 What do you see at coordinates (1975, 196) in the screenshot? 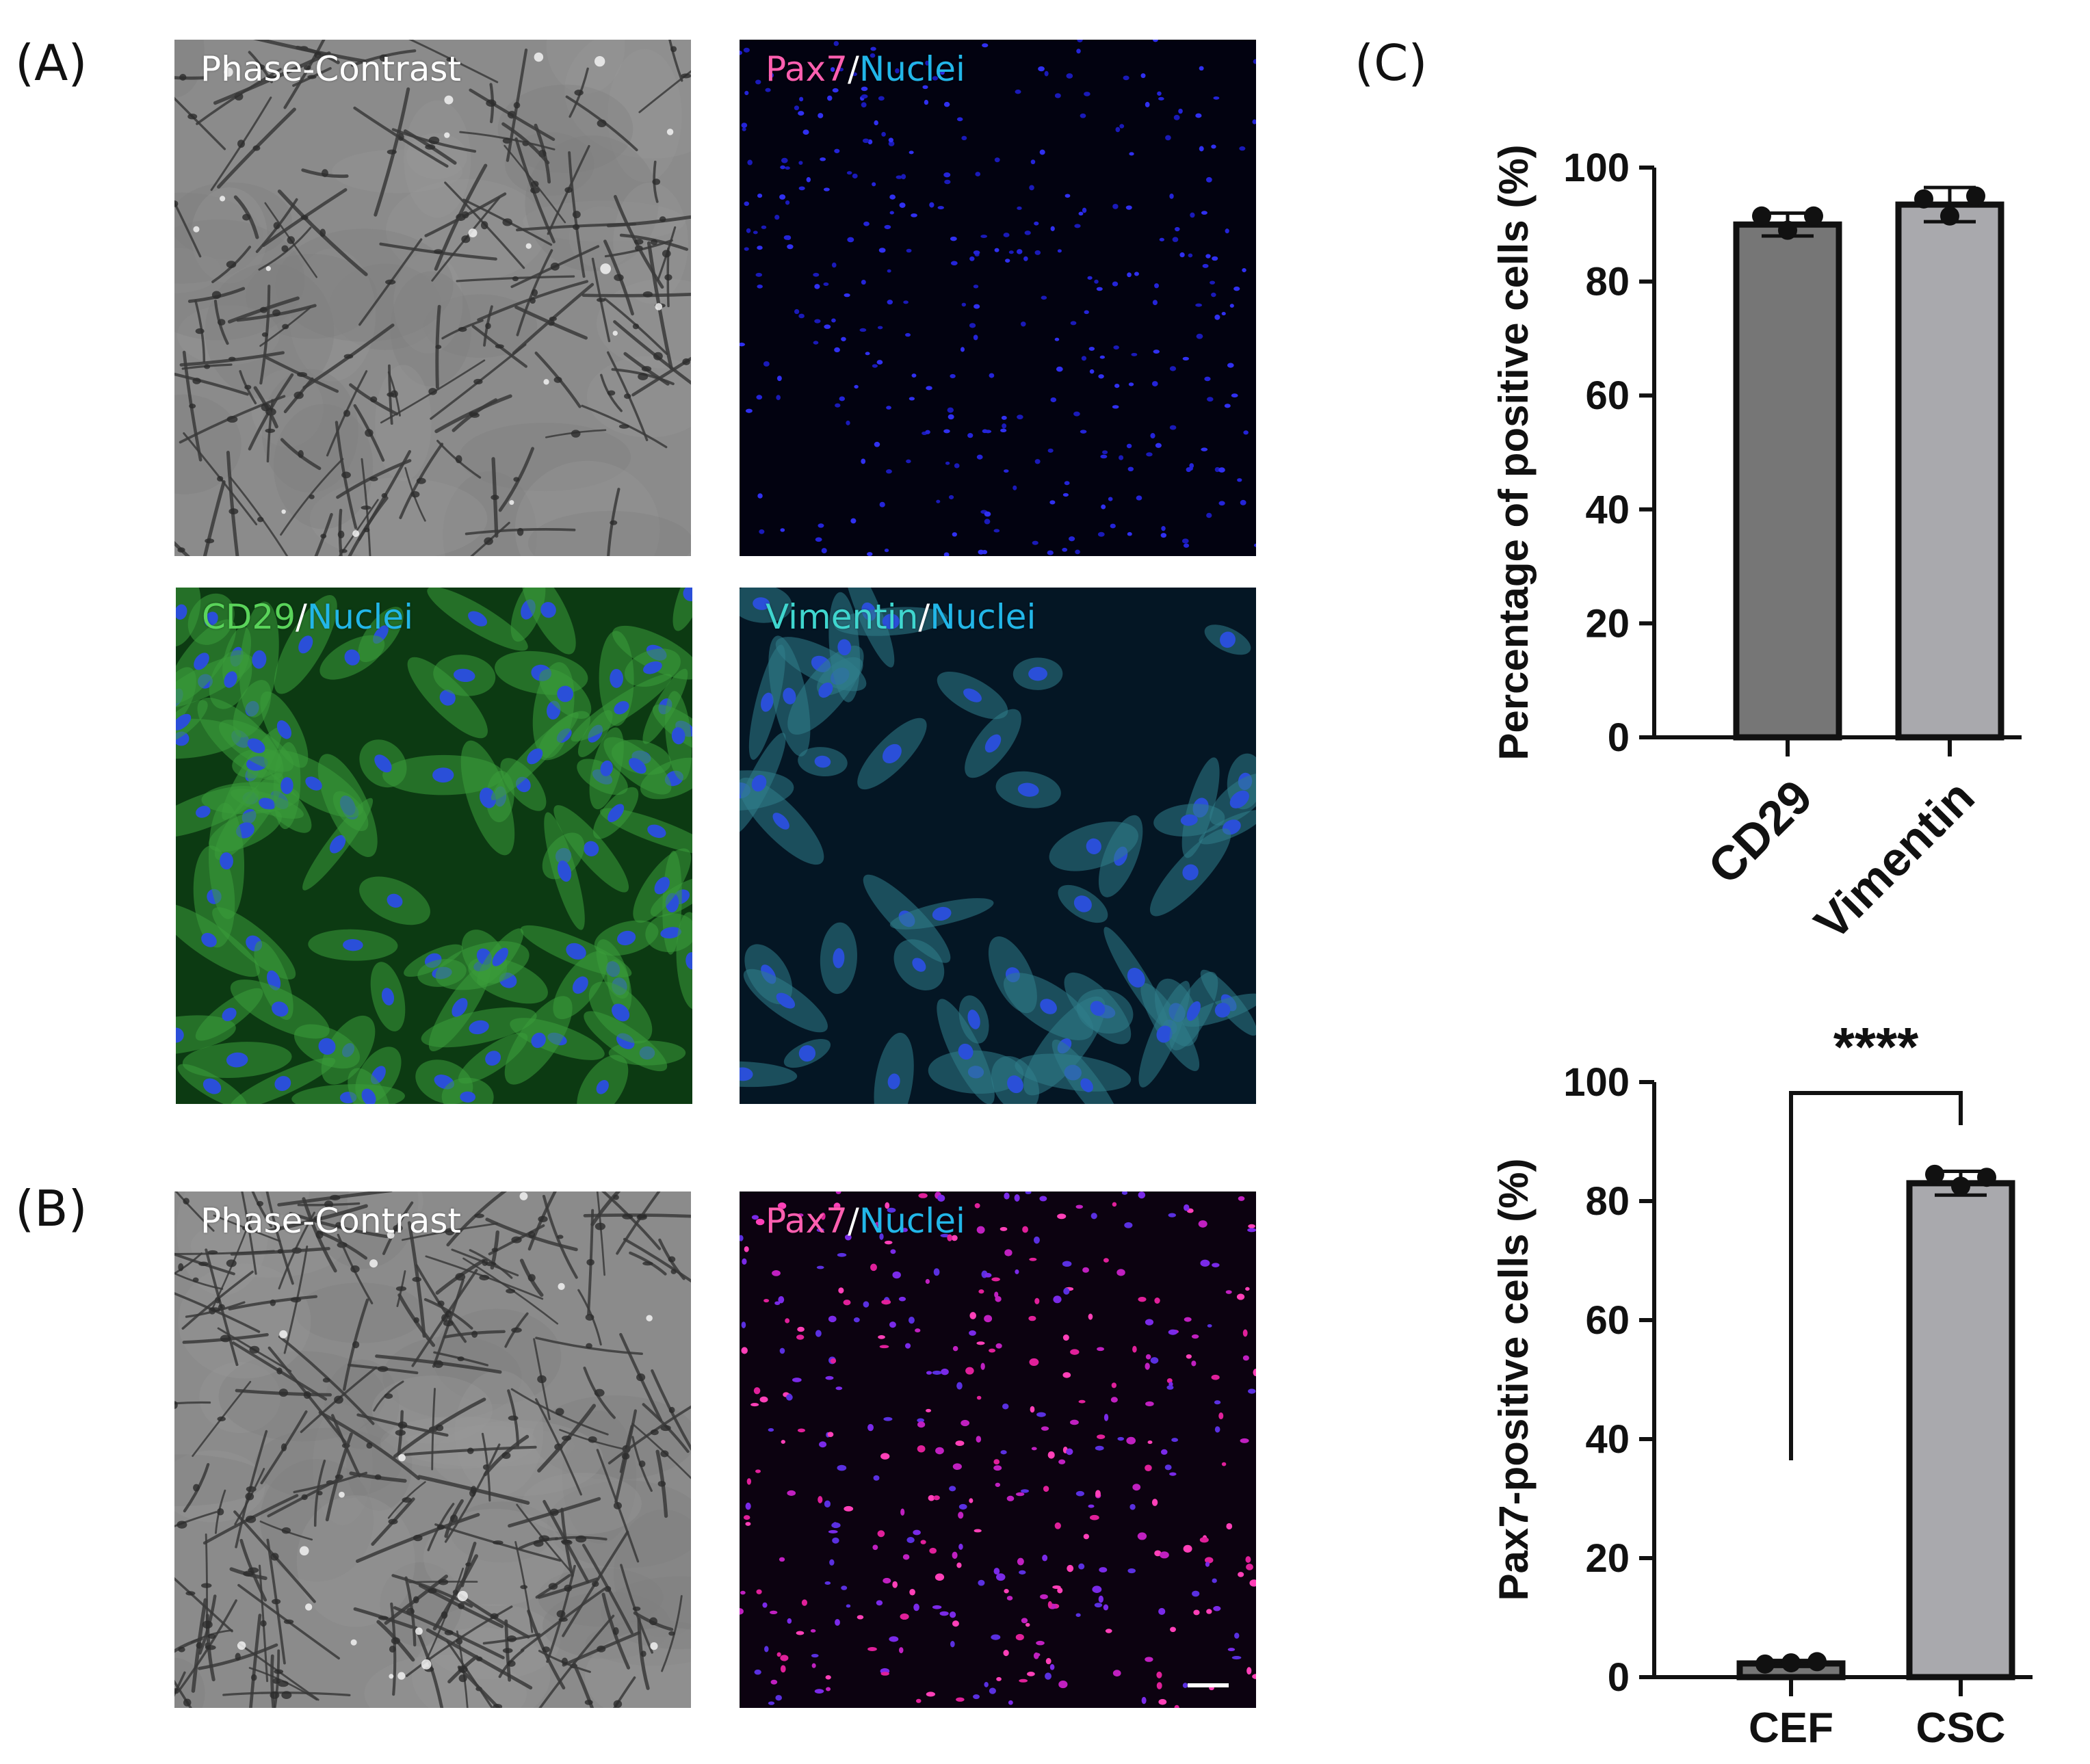
I see `data-point` at bounding box center [1975, 196].